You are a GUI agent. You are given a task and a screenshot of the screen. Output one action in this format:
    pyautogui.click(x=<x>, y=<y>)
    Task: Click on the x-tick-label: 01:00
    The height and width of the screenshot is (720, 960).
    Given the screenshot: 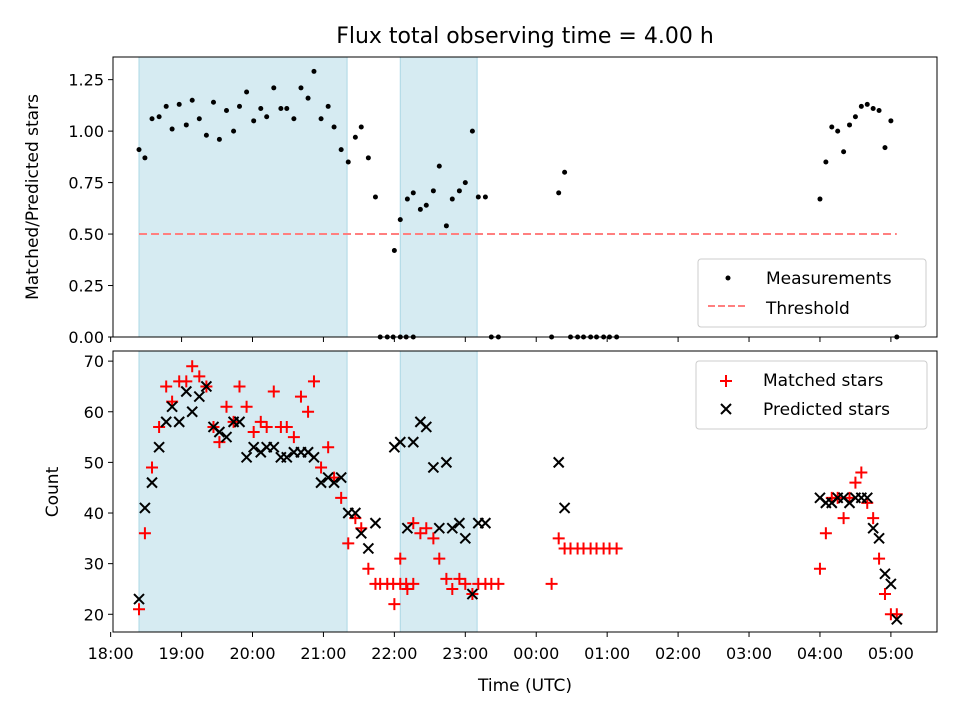 What is the action you would take?
    pyautogui.click(x=607, y=653)
    